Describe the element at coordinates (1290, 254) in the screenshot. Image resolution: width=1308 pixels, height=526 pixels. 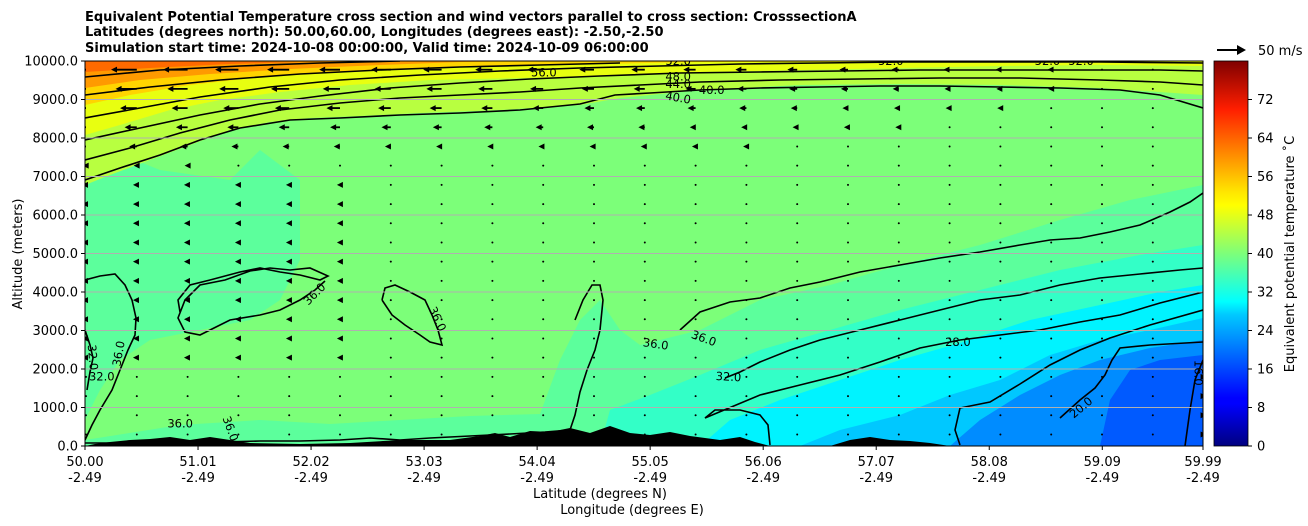
I see `colorbar-label: Equivalent potential temperature ˚C` at that location.